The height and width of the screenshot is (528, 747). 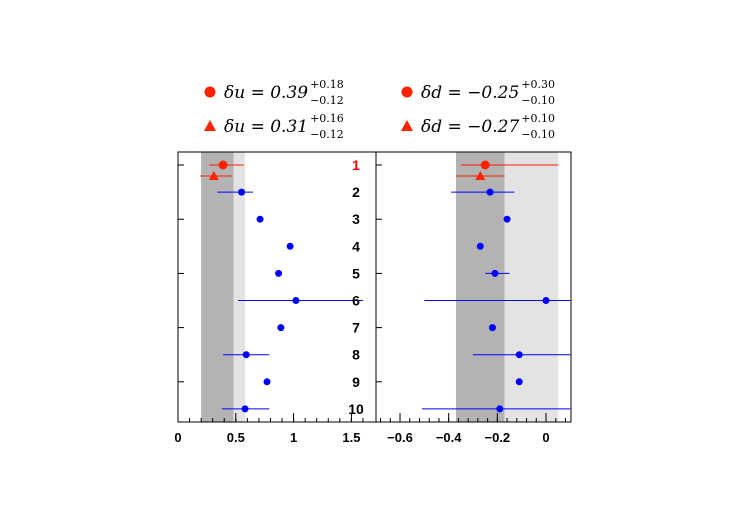 What do you see at coordinates (327, 118) in the screenshot?
I see `legend-upper-error: +0.16` at bounding box center [327, 118].